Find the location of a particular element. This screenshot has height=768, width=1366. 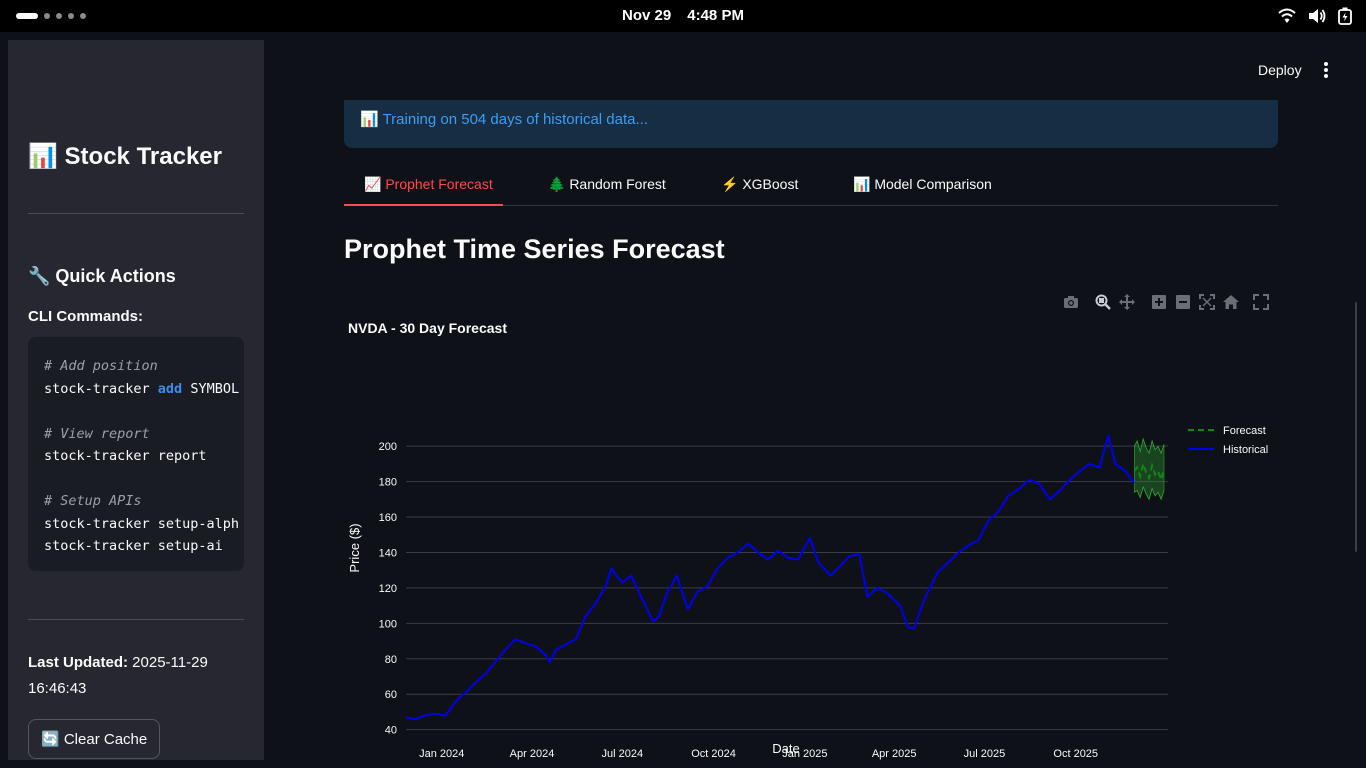

pan-icon is located at coordinates (1127, 302).